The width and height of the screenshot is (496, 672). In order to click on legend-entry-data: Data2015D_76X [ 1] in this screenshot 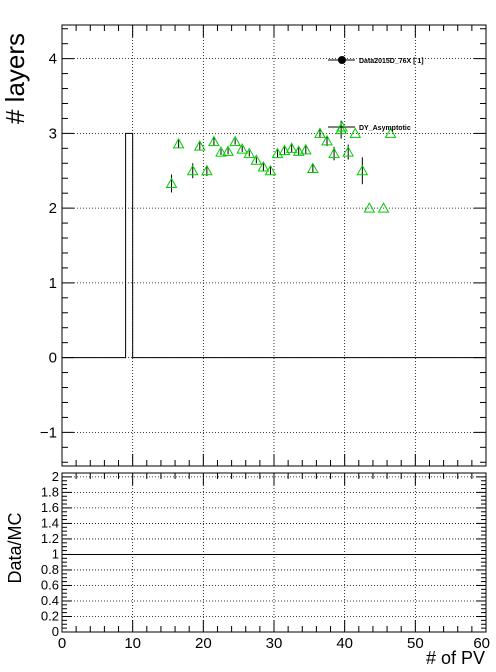, I will do `click(376, 60)`.